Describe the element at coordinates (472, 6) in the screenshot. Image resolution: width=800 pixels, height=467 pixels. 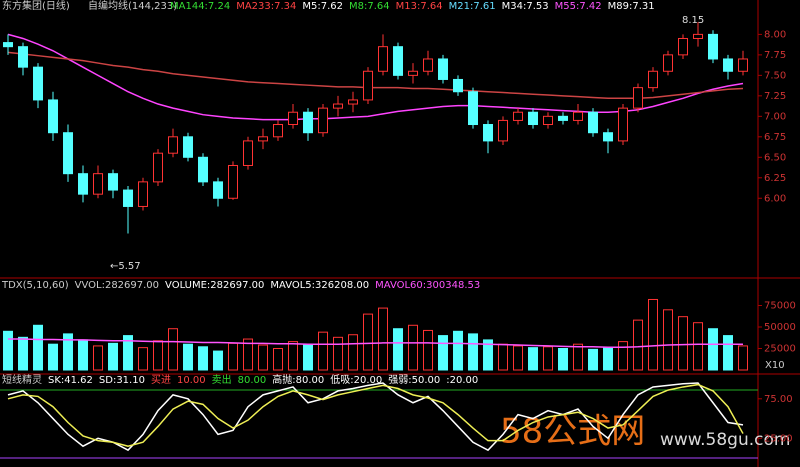
I see `legend-entry: M21:7.61` at that location.